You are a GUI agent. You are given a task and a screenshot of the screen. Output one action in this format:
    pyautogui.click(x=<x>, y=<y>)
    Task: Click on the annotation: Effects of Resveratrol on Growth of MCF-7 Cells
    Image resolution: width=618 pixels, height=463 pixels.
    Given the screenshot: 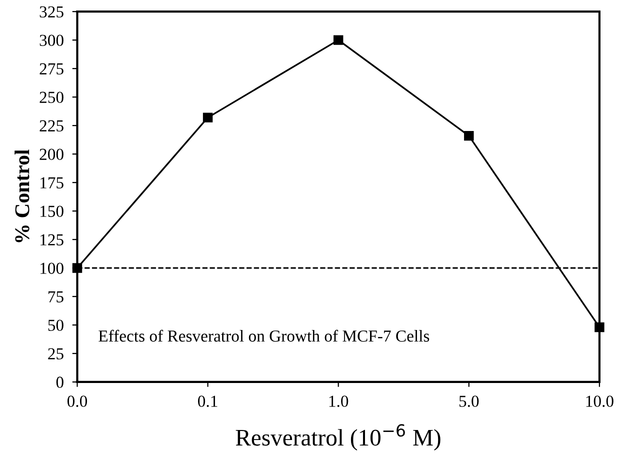 What is the action you would take?
    pyautogui.click(x=264, y=336)
    